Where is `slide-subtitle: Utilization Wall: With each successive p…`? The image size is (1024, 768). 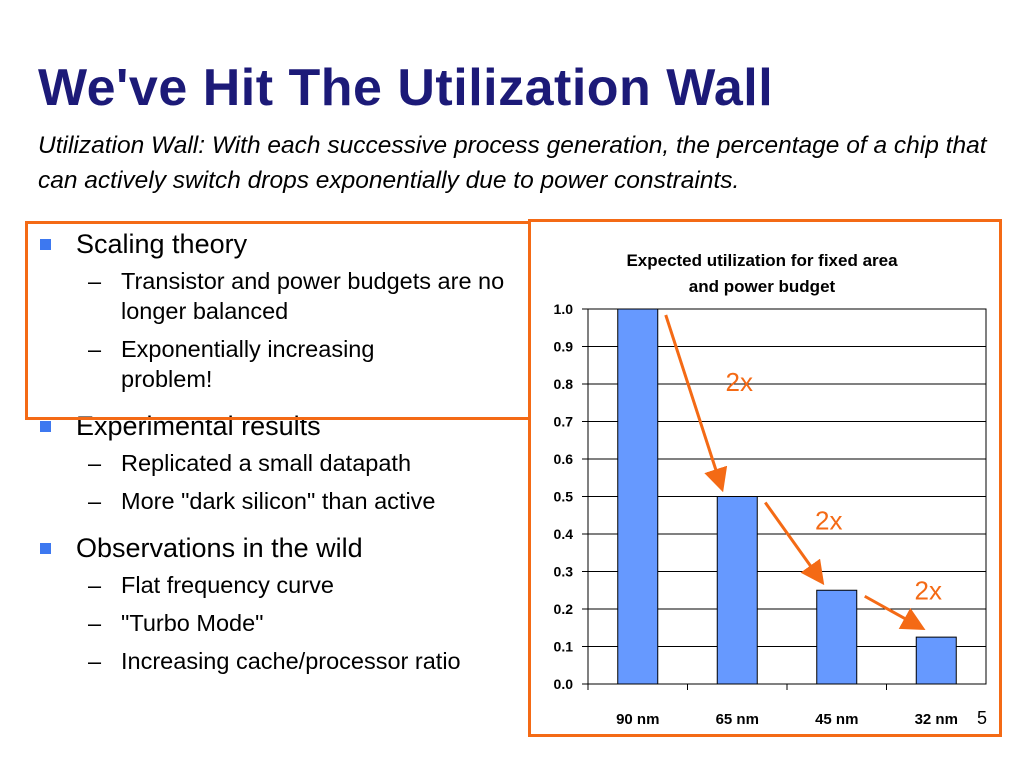 slide-subtitle: Utilization Wall: With each successive p… is located at coordinates (512, 163).